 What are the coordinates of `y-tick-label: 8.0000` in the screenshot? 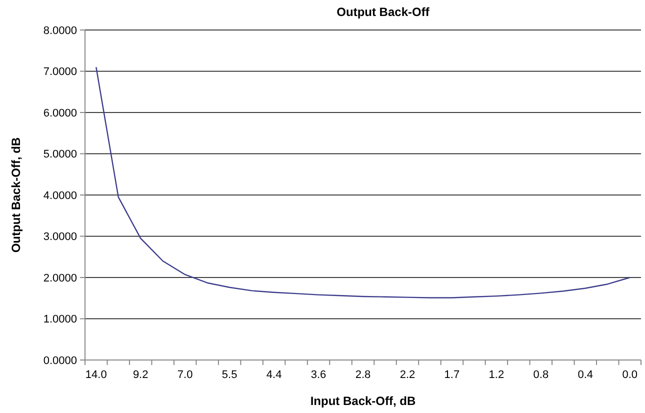 It's located at (60, 30).